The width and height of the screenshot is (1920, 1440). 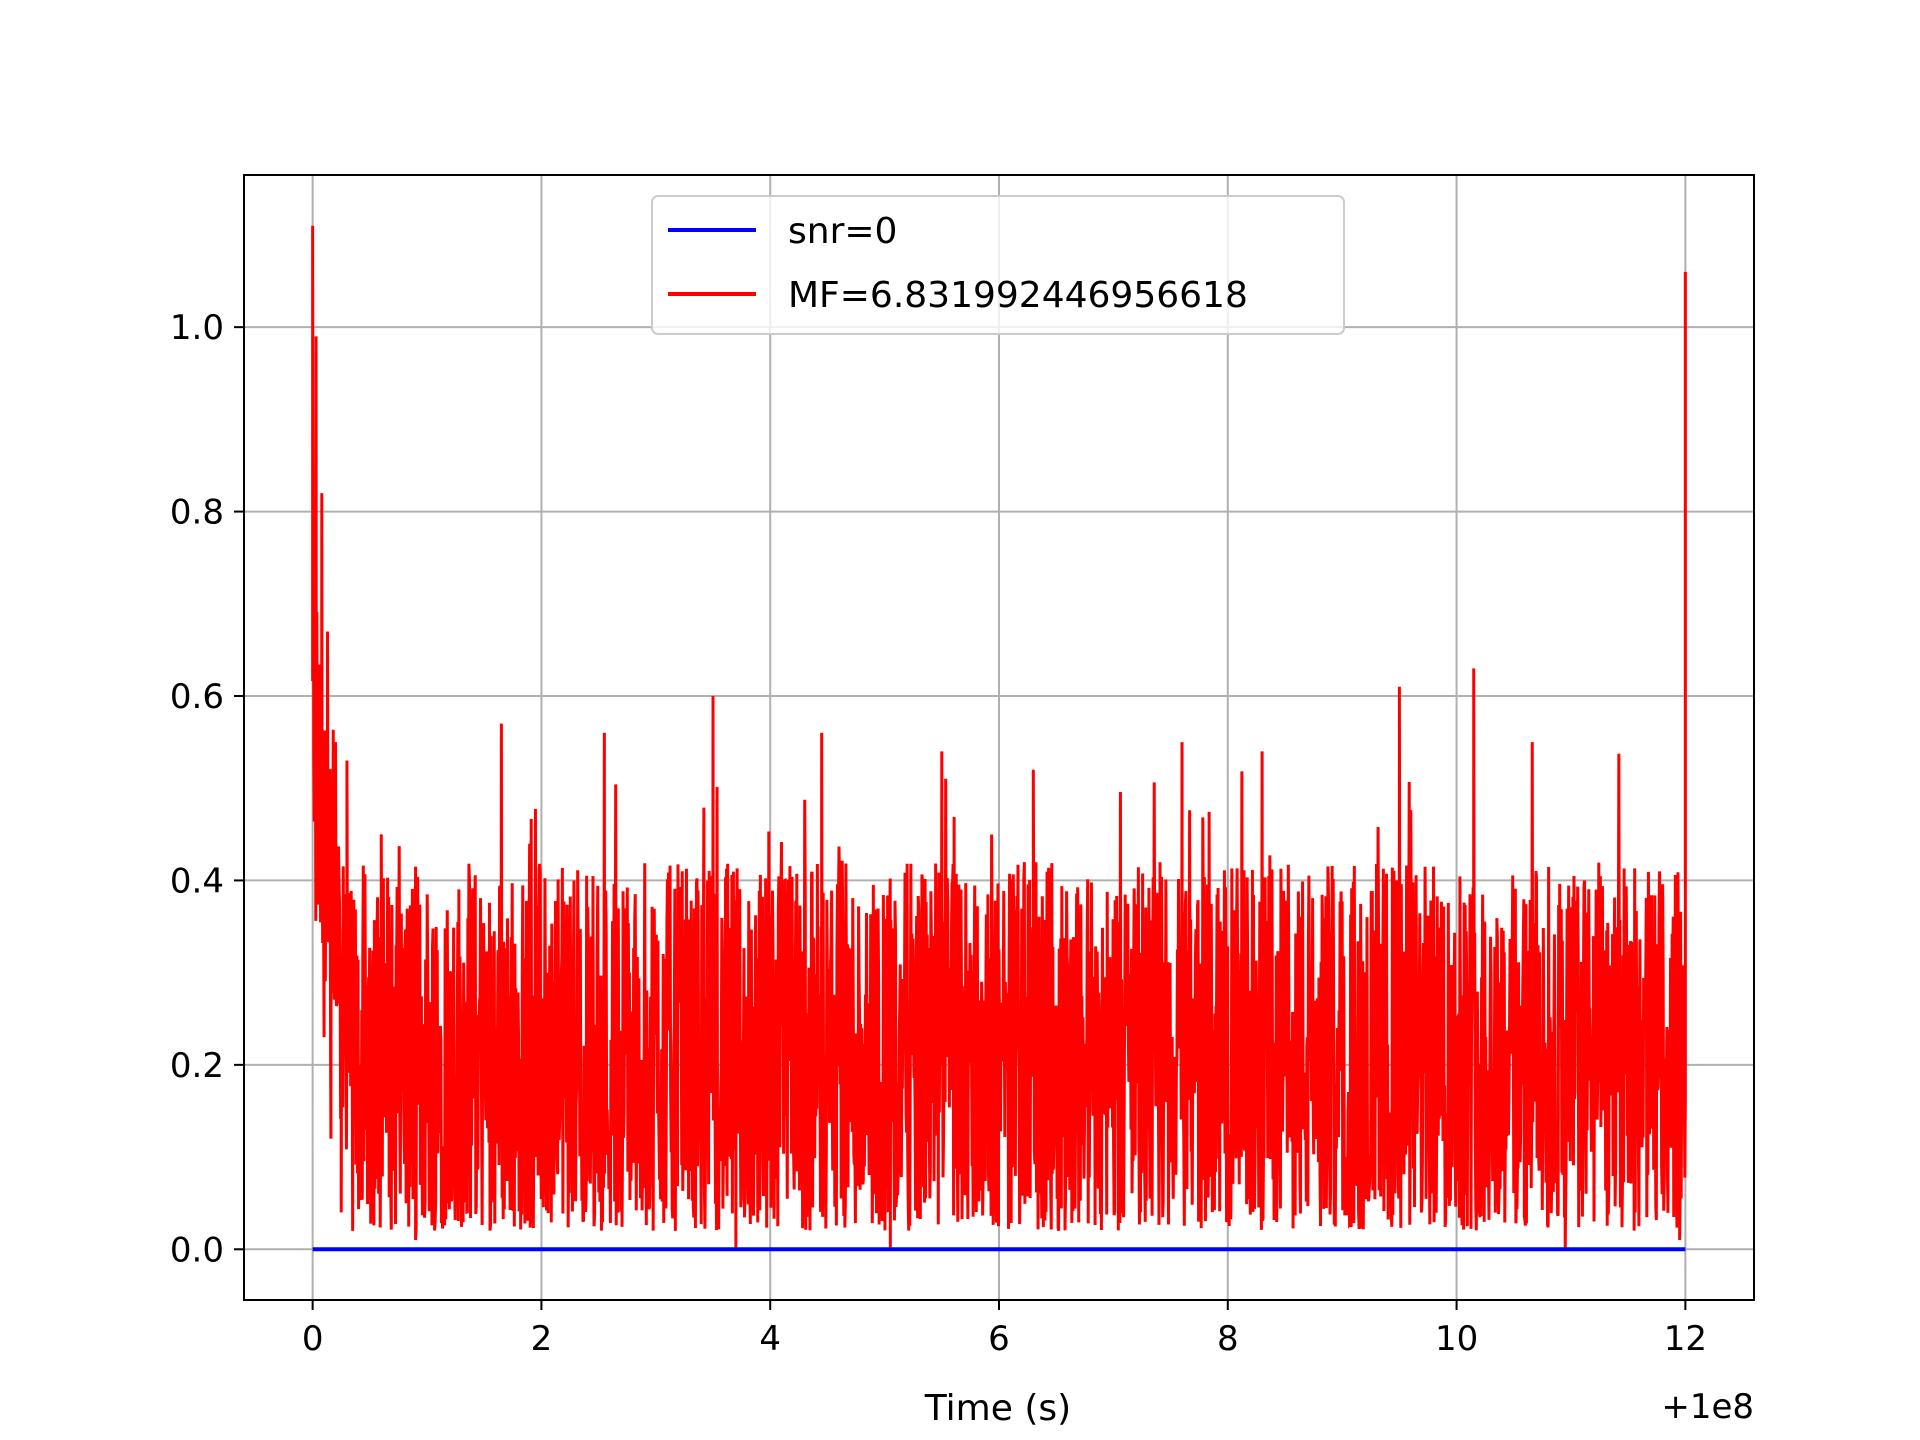 I want to click on y-tick-label: 0.0, so click(x=197, y=1250).